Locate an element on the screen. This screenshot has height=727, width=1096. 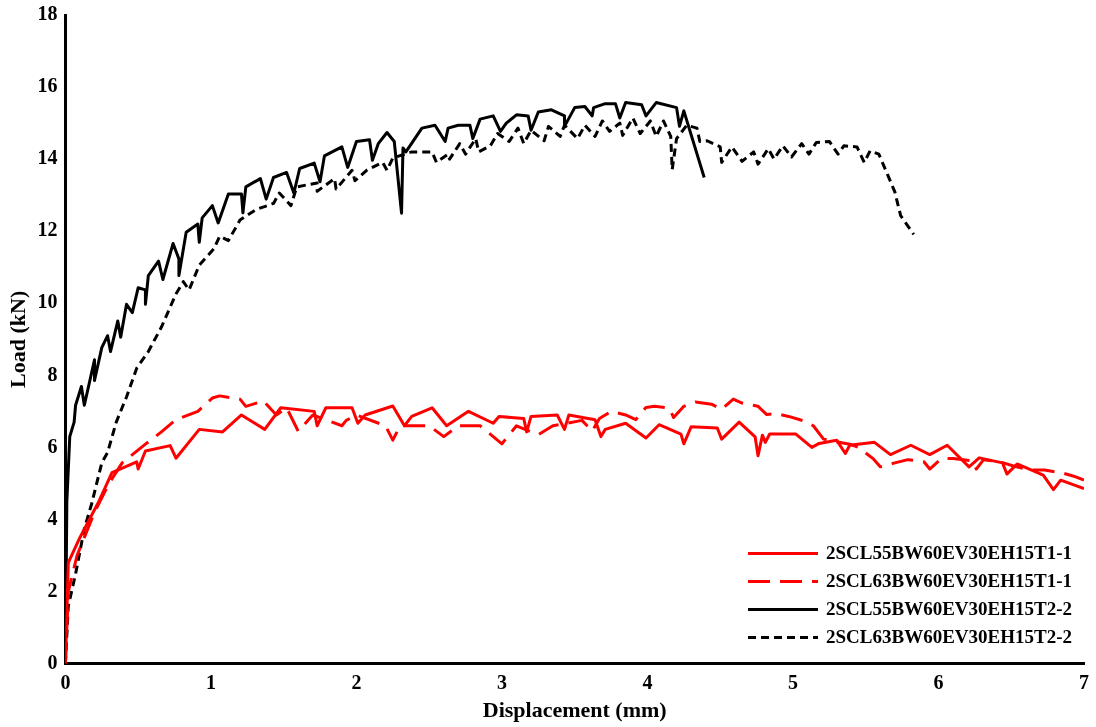
y-tick-label: 2 is located at coordinates (52, 589).